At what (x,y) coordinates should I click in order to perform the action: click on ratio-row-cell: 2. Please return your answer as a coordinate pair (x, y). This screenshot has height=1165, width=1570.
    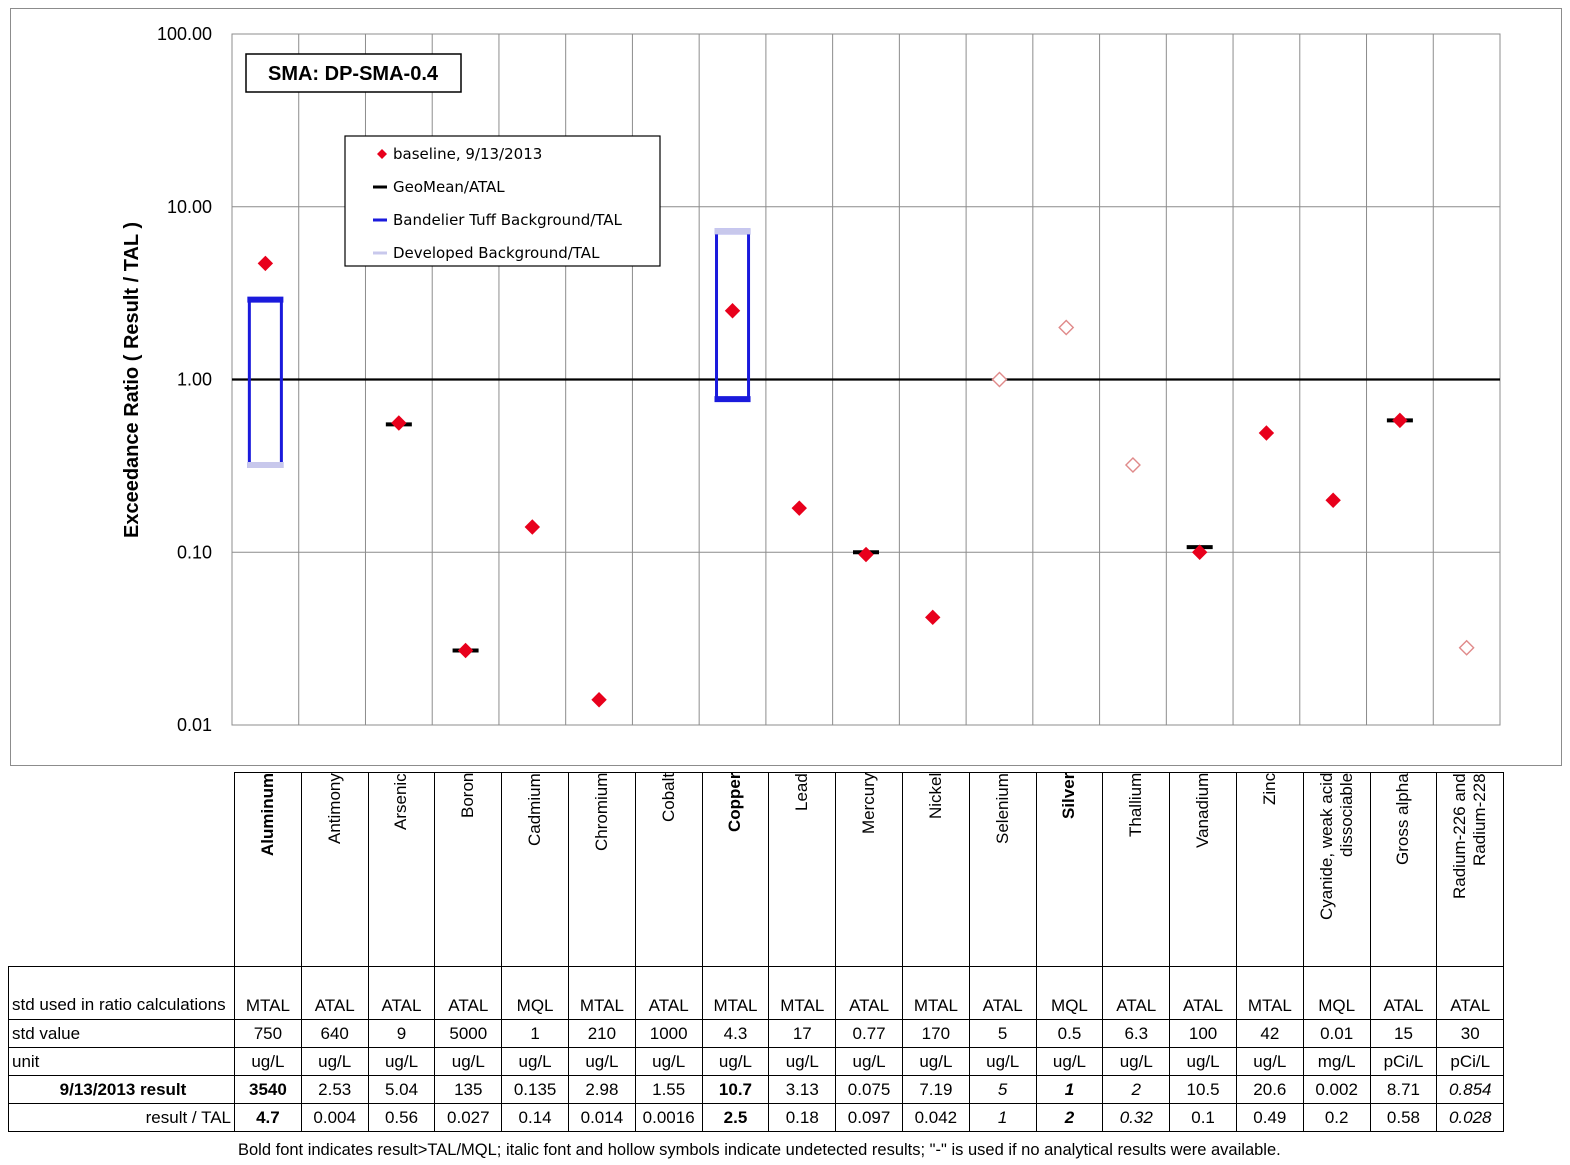
    Looking at the image, I should click on (1069, 1117).